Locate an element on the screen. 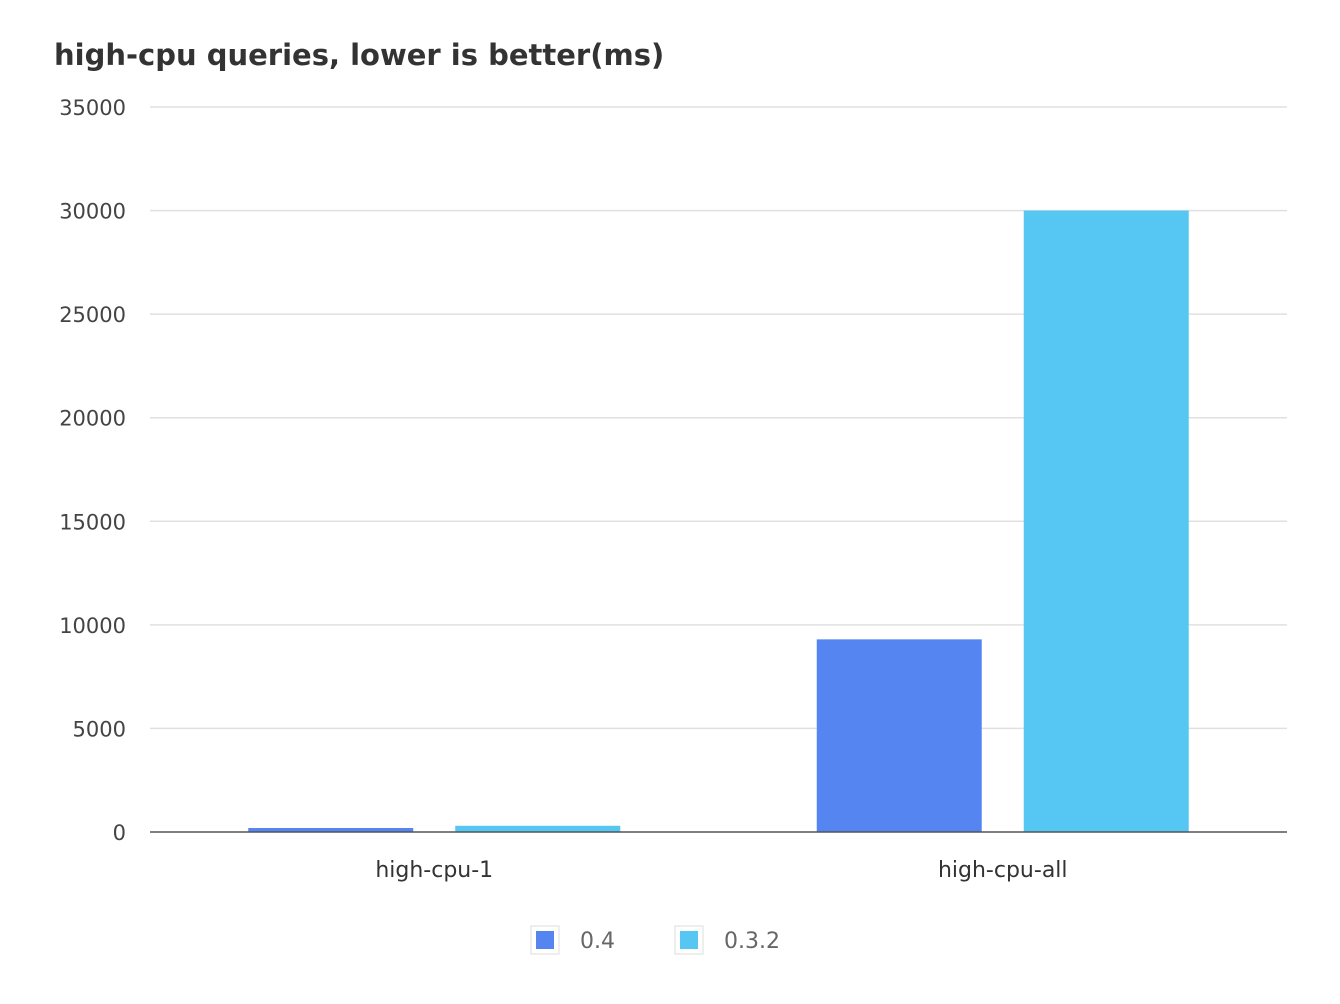 This screenshot has width=1340, height=1004. y-tick-label: 10000 is located at coordinates (92, 626).